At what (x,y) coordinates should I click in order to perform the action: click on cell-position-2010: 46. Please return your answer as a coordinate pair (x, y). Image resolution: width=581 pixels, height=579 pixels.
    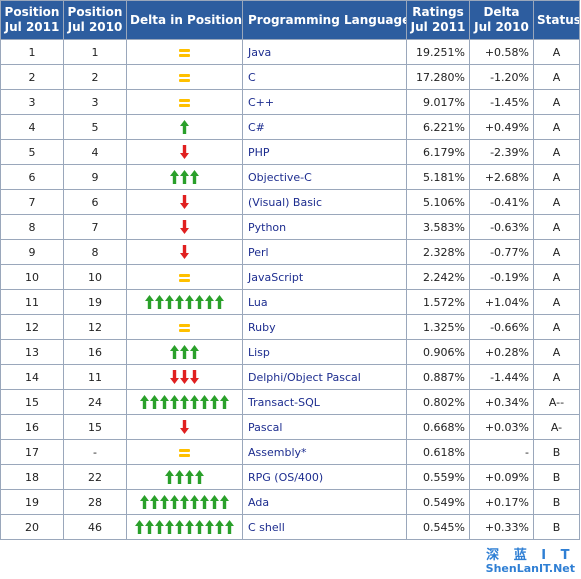
    Looking at the image, I should click on (95, 527).